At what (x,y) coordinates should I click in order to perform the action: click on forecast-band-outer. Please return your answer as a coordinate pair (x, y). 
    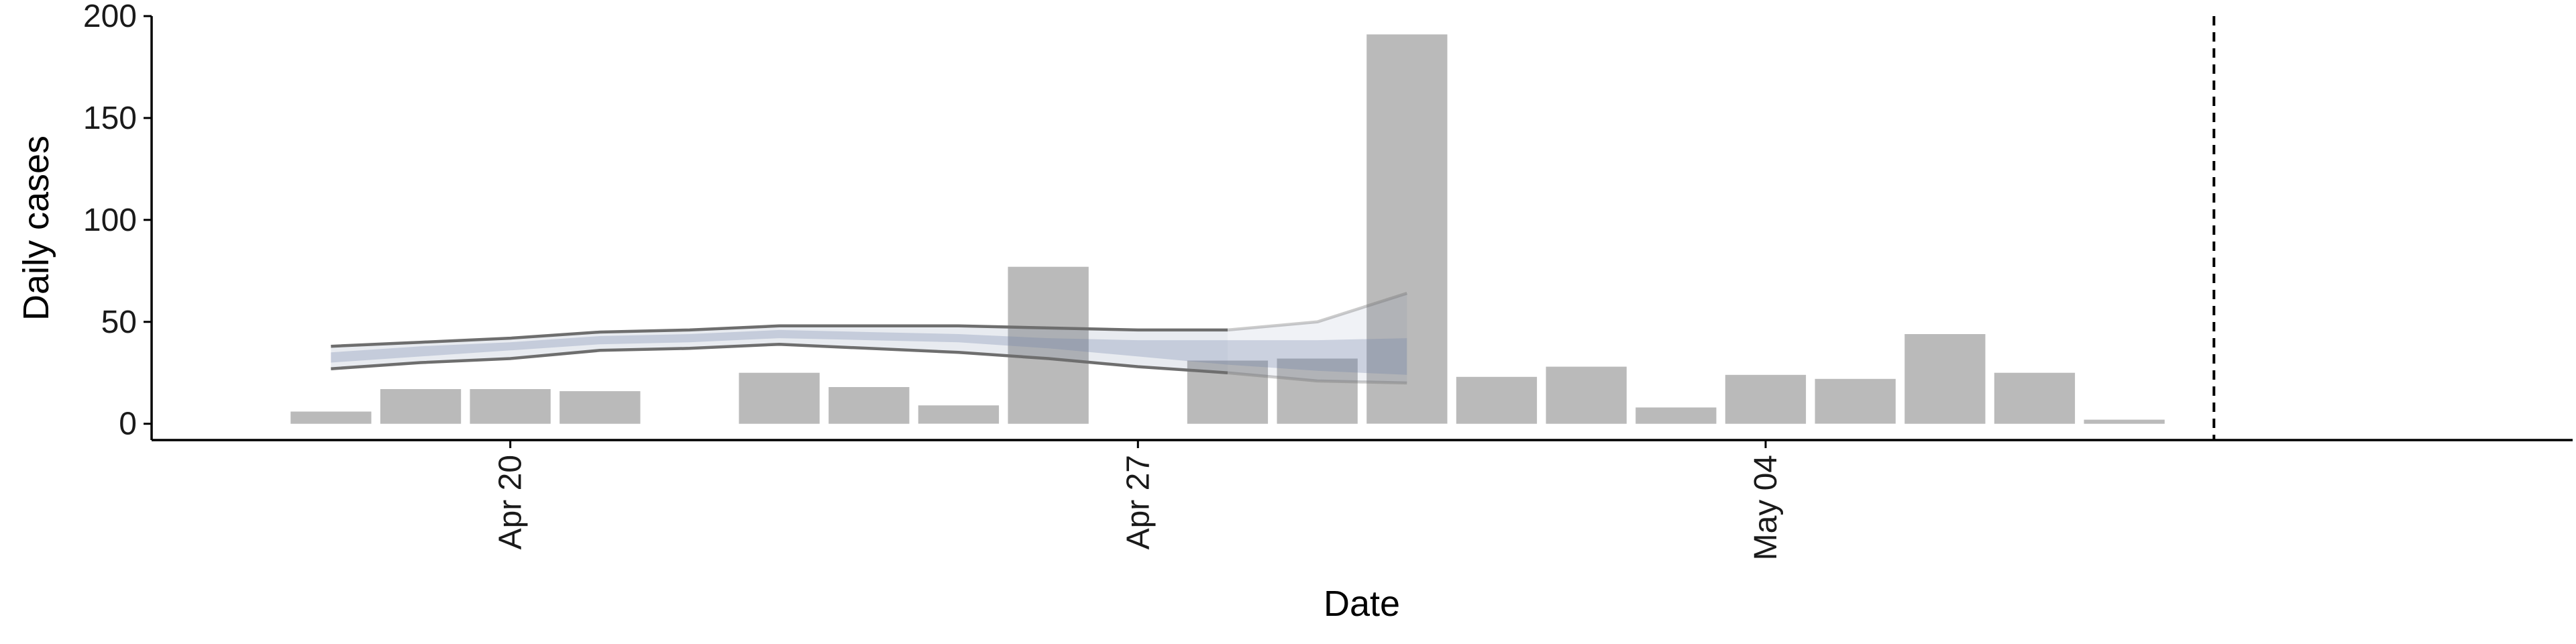
    Looking at the image, I should click on (1317, 338).